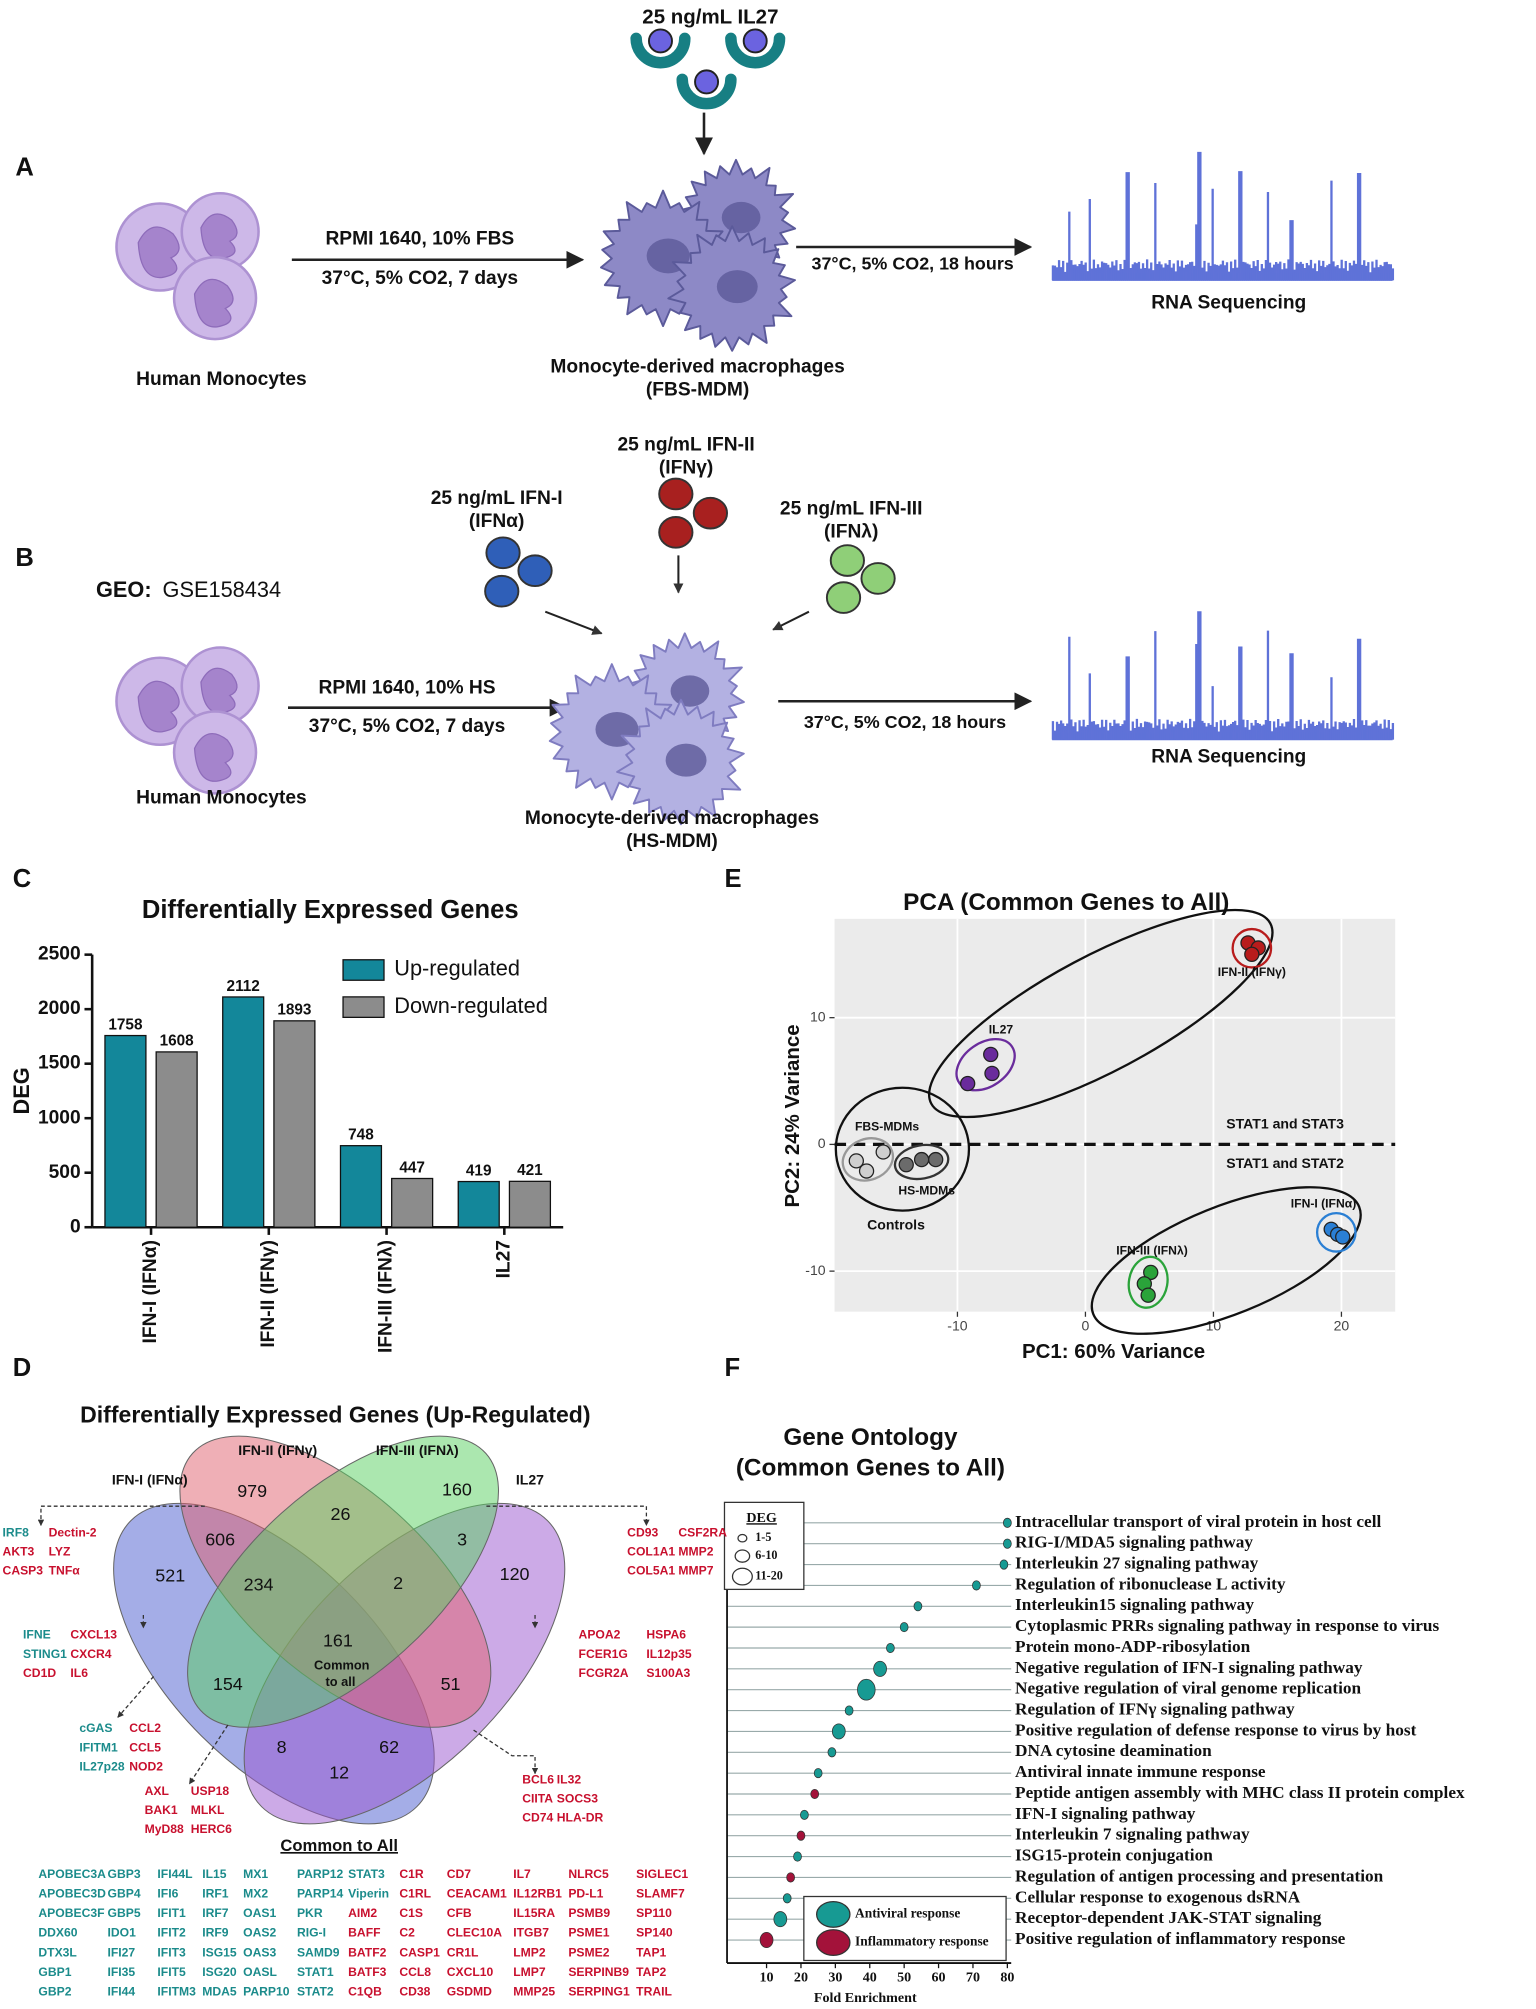 Image resolution: width=1536 pixels, height=2009 pixels. Describe the element at coordinates (463, 1952) in the screenshot. I see `gene: CR1L` at that location.